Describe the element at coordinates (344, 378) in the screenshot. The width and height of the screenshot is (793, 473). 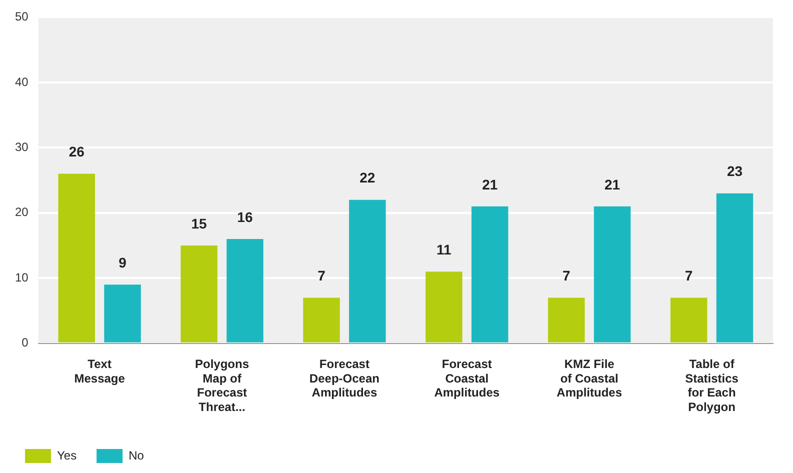
I see `x-tick-label: Forecast Deep-Ocean Amplitudes` at that location.